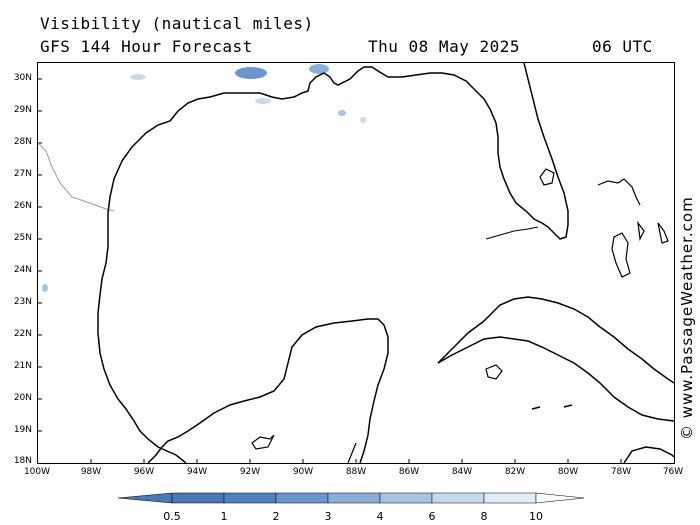 This screenshot has width=700, height=525. What do you see at coordinates (197, 472) in the screenshot?
I see `lon-label: 94W` at bounding box center [197, 472].